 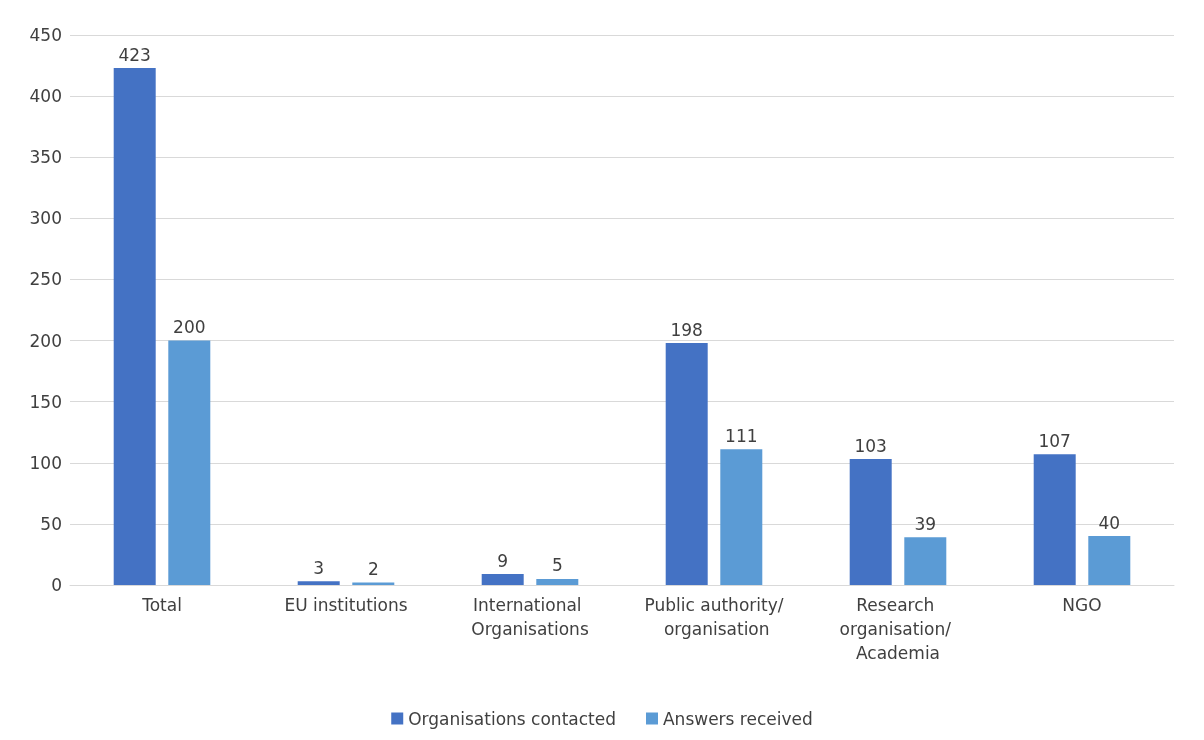 What do you see at coordinates (56, 585) in the screenshot?
I see `y-tick-label: 0` at bounding box center [56, 585].